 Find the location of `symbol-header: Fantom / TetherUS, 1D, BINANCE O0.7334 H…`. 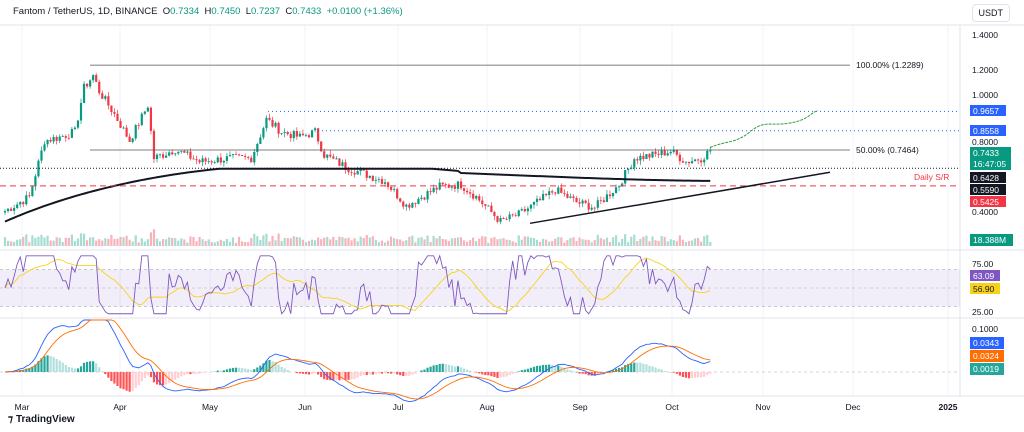

symbol-header: Fantom / TetherUS, 1D, BINANCE O0.7334 H… is located at coordinates (208, 11).